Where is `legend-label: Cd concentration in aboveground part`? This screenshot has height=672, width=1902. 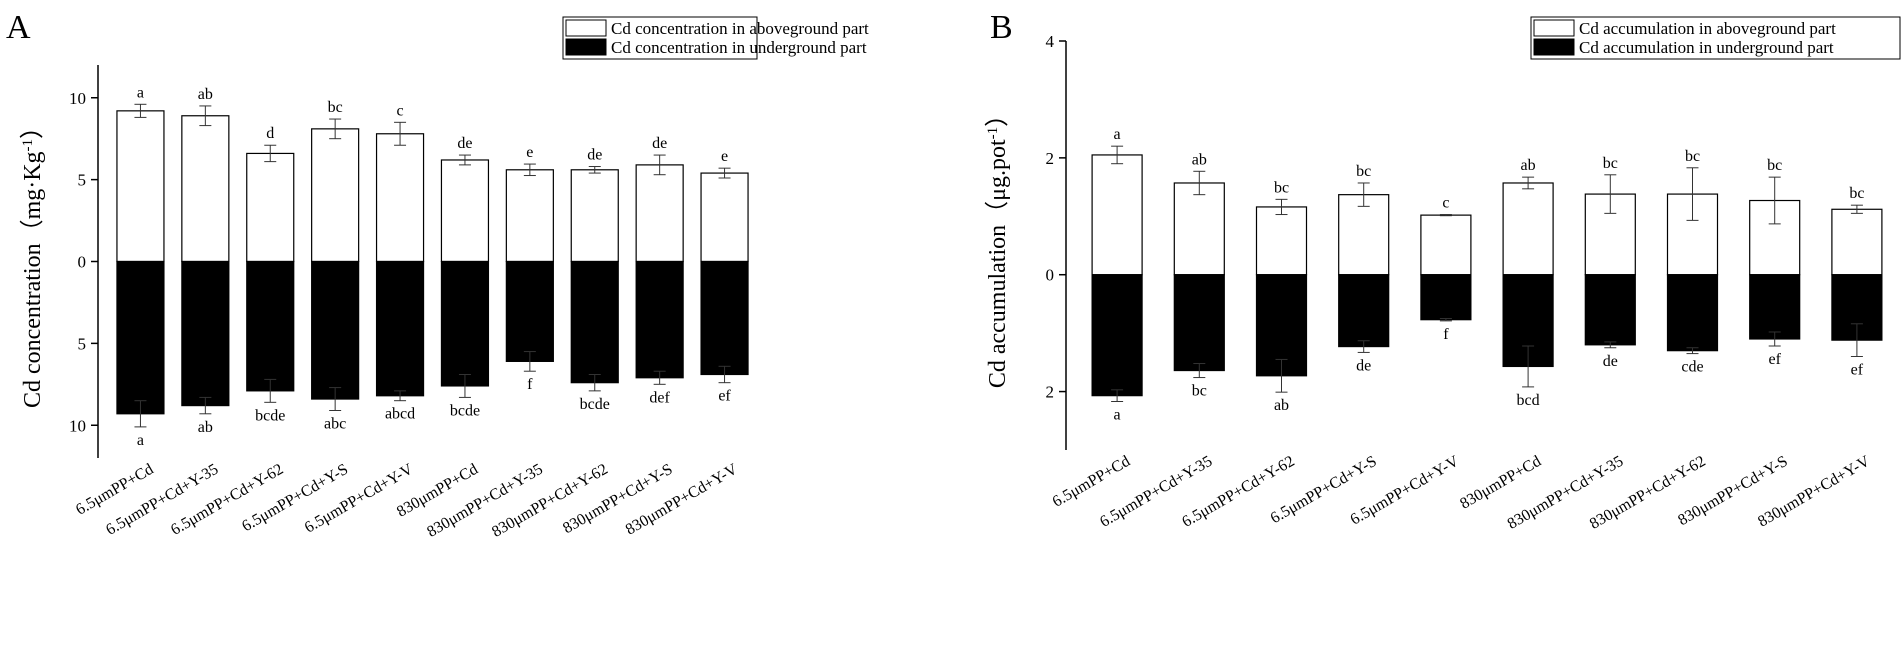 legend-label: Cd concentration in aboveground part is located at coordinates (740, 28).